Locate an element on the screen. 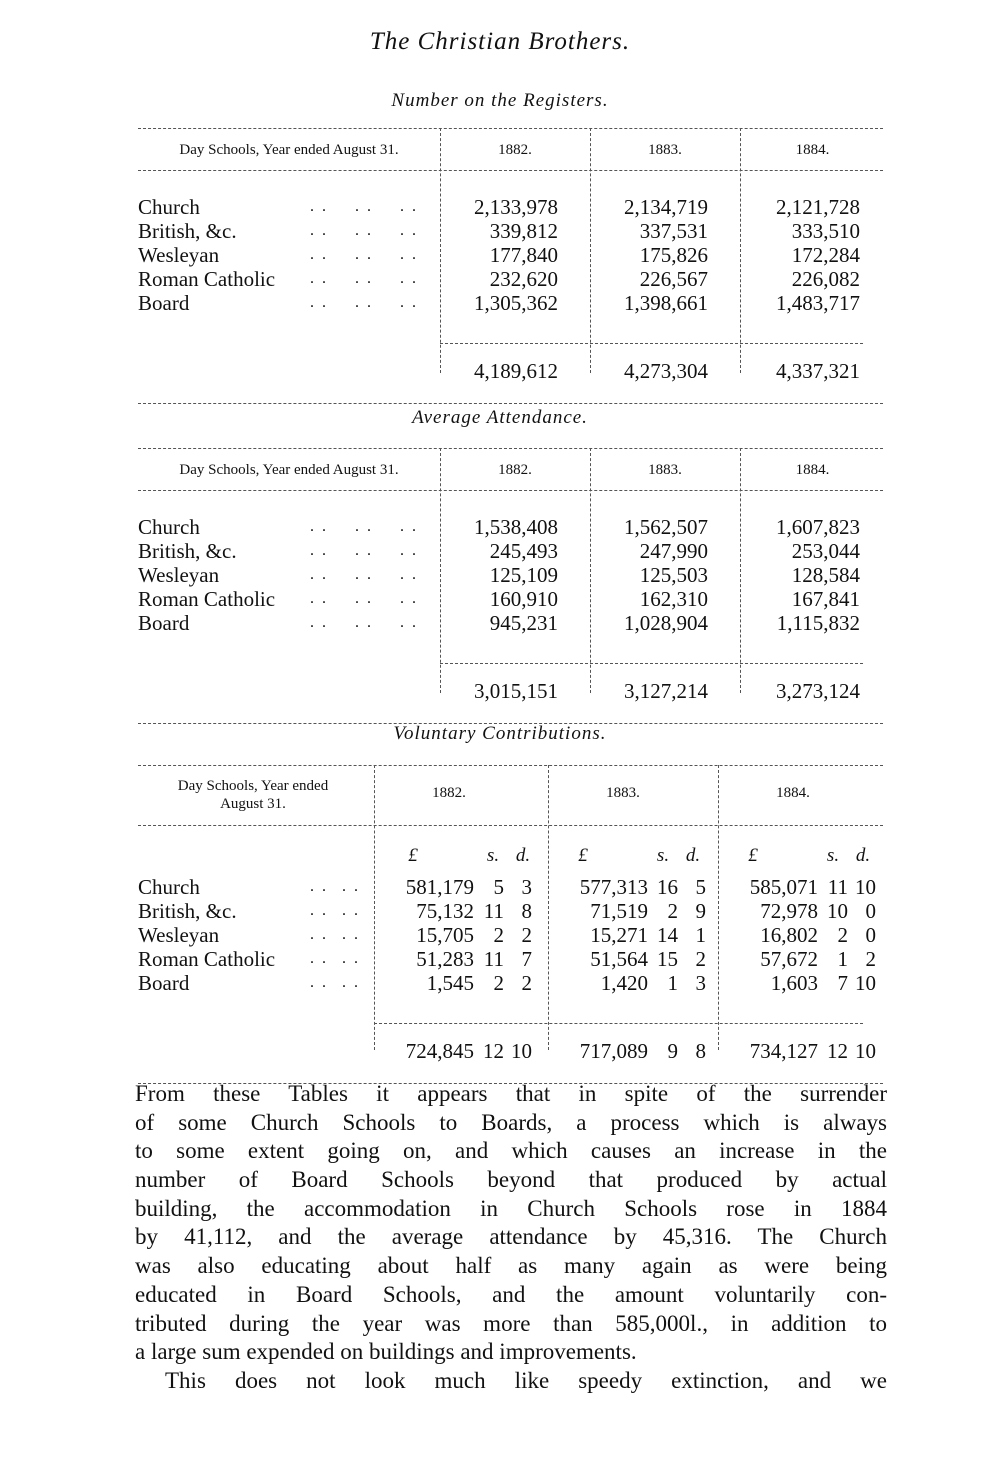  shillings-value: 7 is located at coordinates (843, 983).